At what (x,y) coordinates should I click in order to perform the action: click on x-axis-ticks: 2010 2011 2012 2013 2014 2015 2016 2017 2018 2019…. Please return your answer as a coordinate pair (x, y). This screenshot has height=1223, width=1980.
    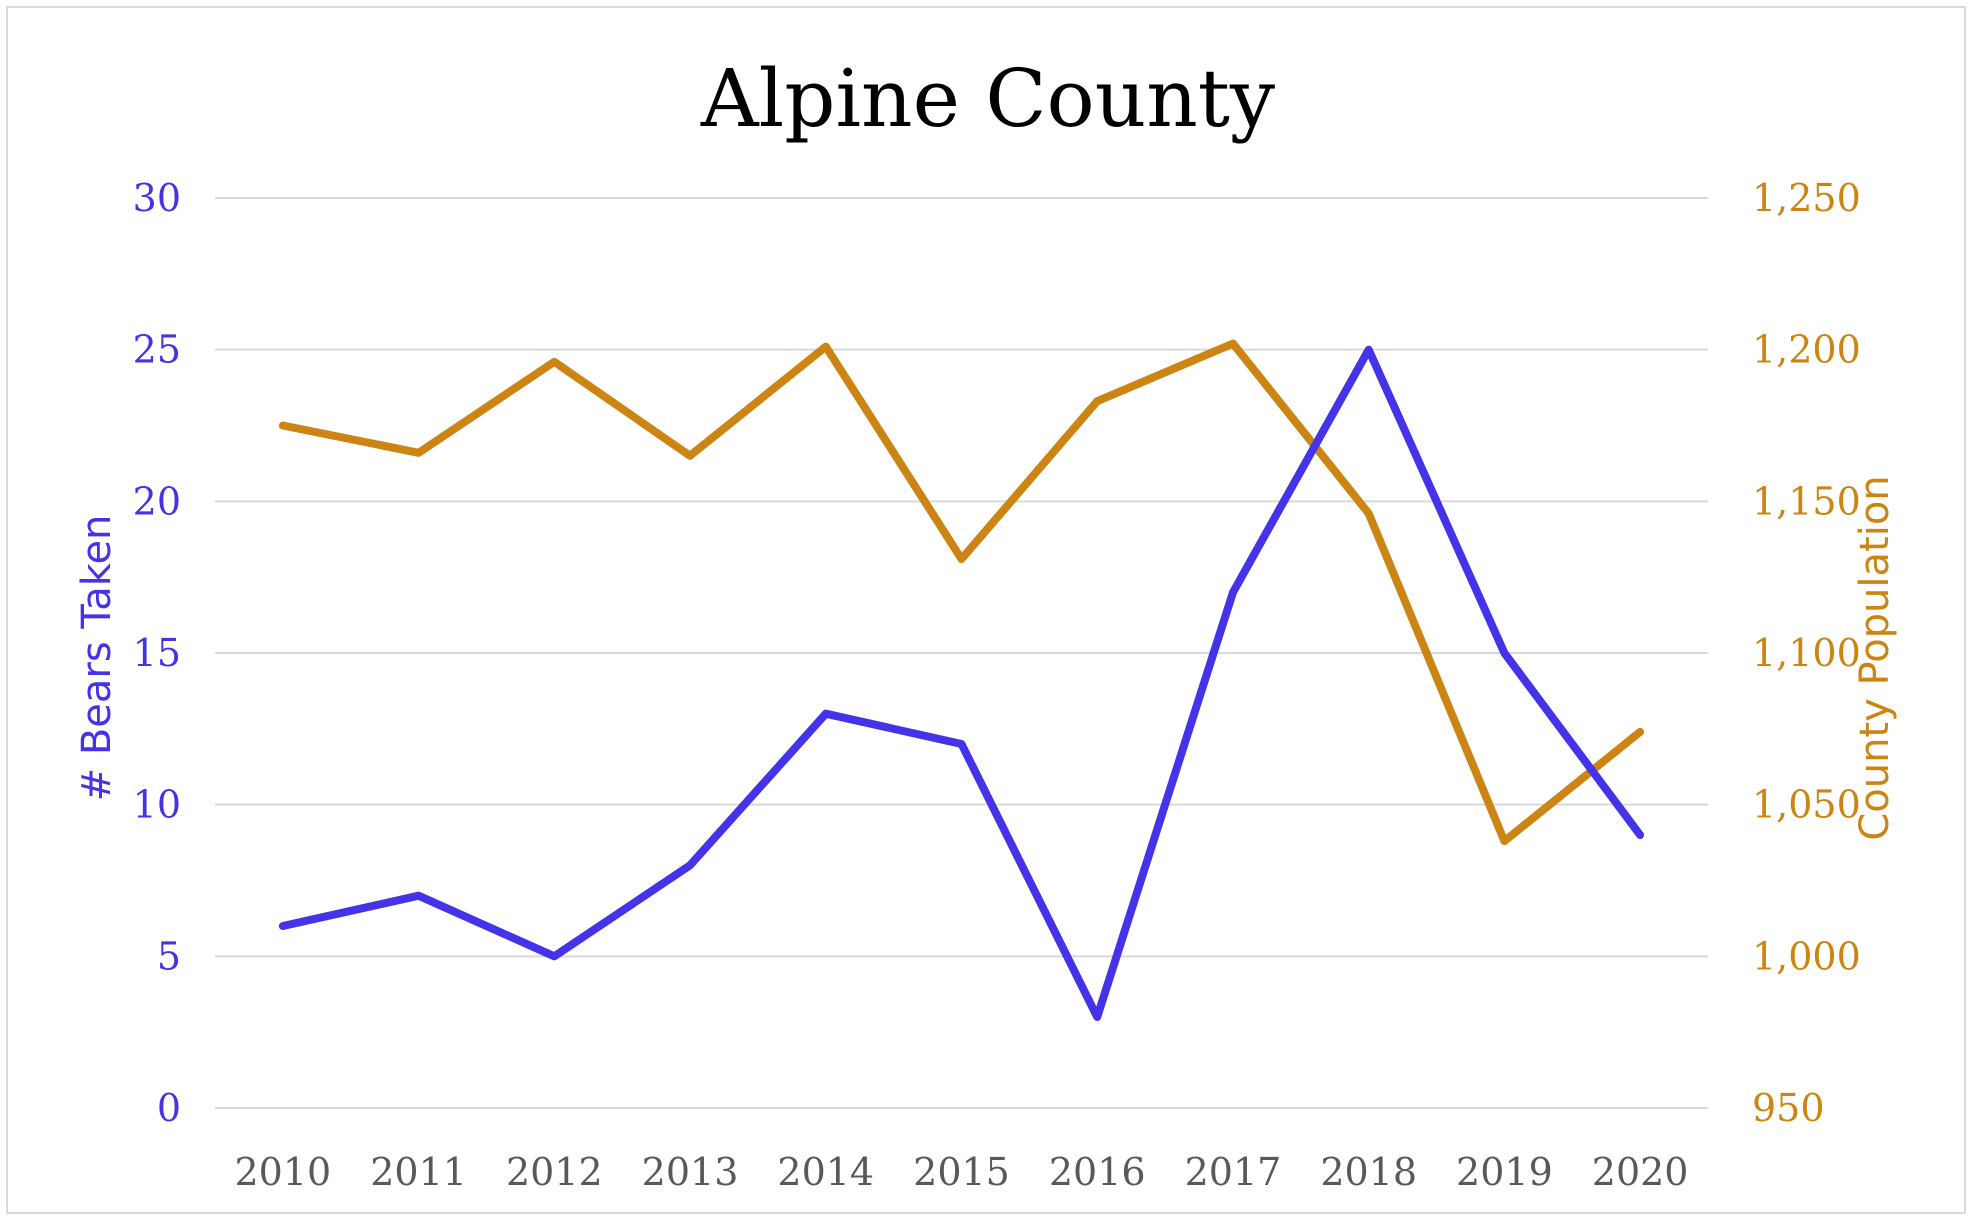
    Looking at the image, I should click on (962, 1172).